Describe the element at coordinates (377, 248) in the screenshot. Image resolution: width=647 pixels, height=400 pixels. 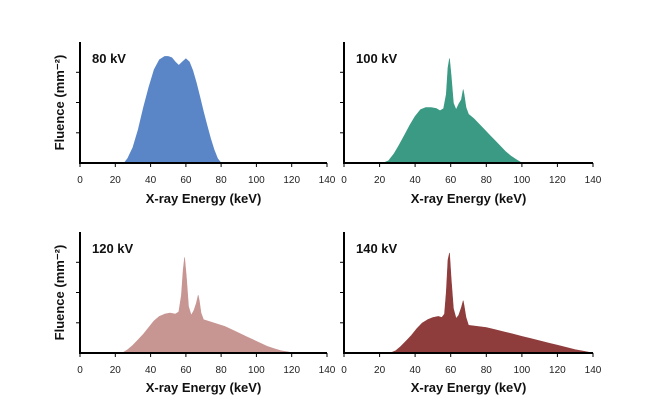
I see `panel-label: 140 kV` at that location.